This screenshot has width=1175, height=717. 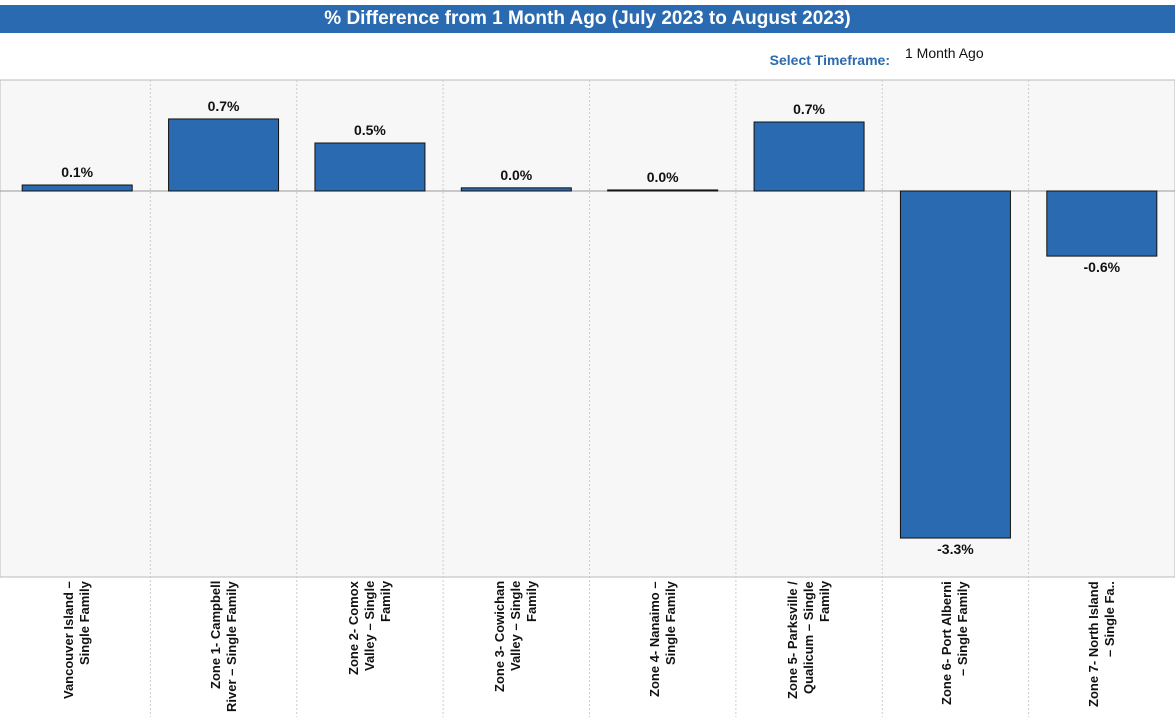 I want to click on data-label: -0.6%, so click(x=1102, y=267).